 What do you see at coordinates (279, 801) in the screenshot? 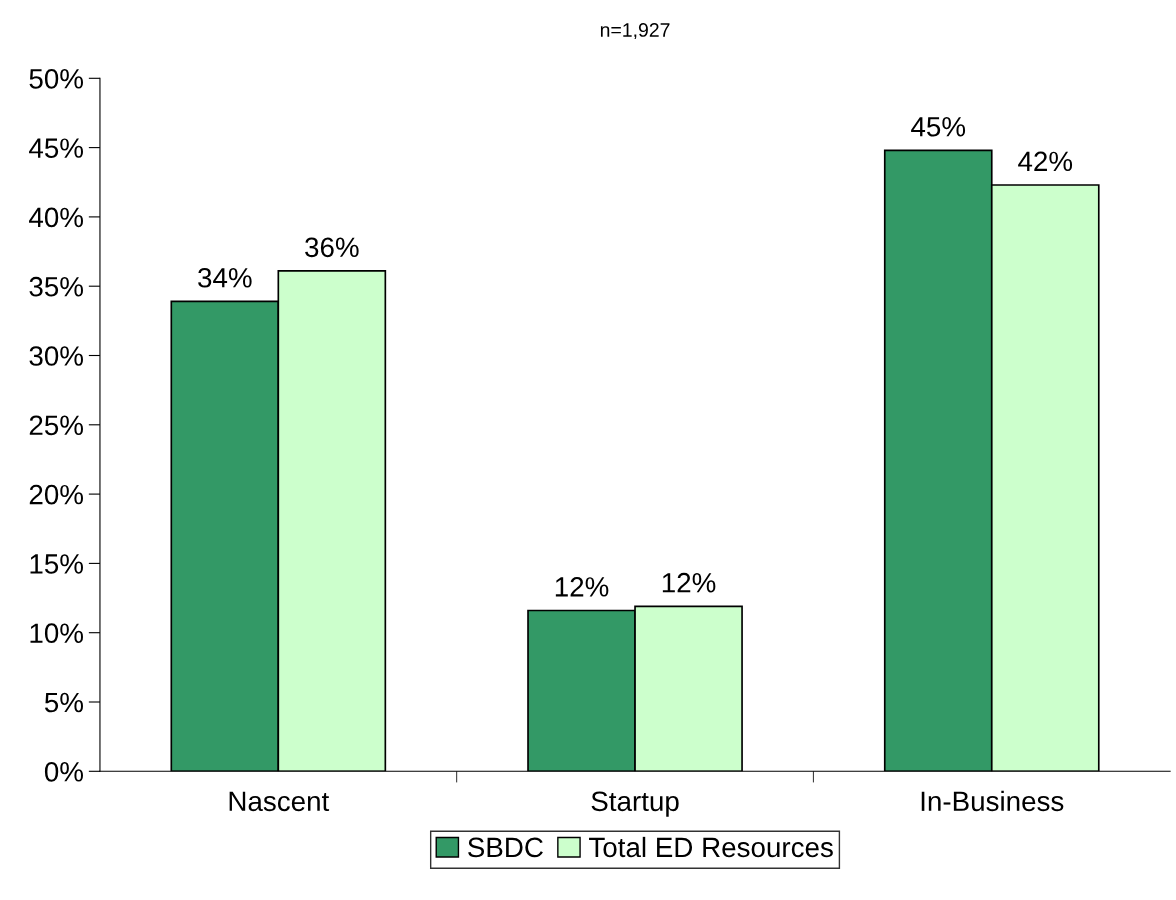
I see `x-tick-label: Nascent` at bounding box center [279, 801].